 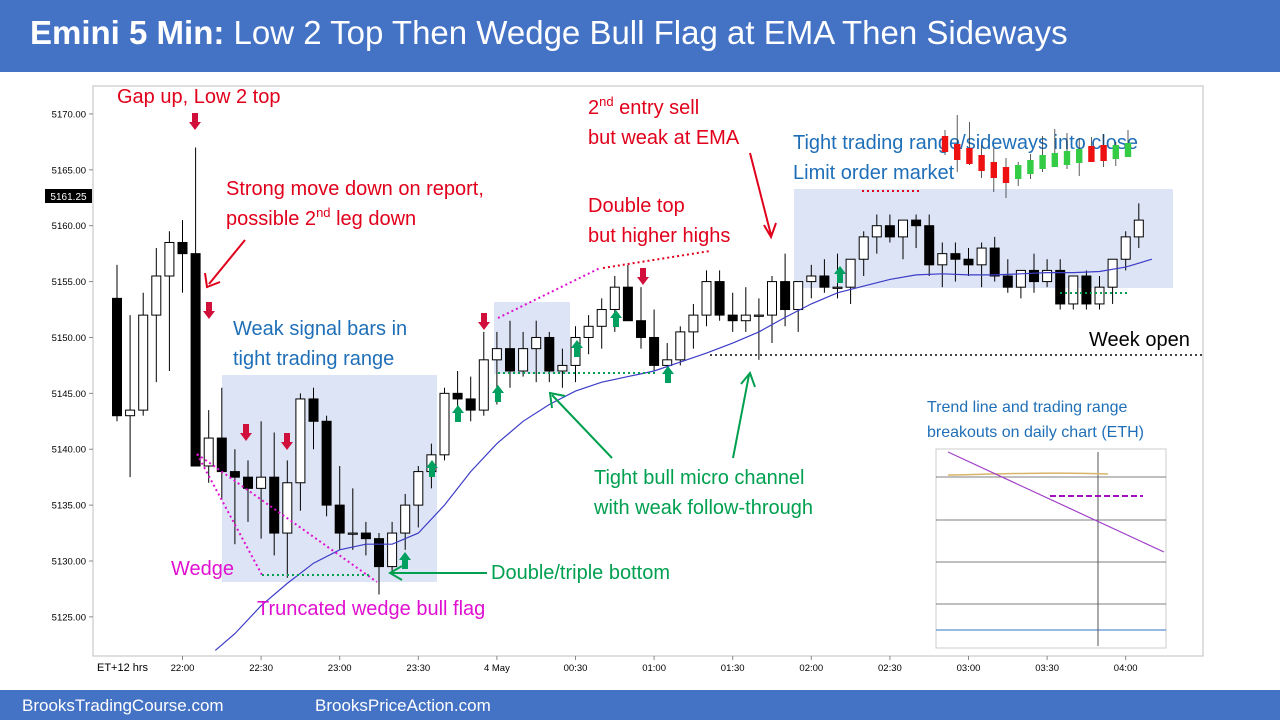 I want to click on x-tick-label: 04:00, so click(x=1126, y=668).